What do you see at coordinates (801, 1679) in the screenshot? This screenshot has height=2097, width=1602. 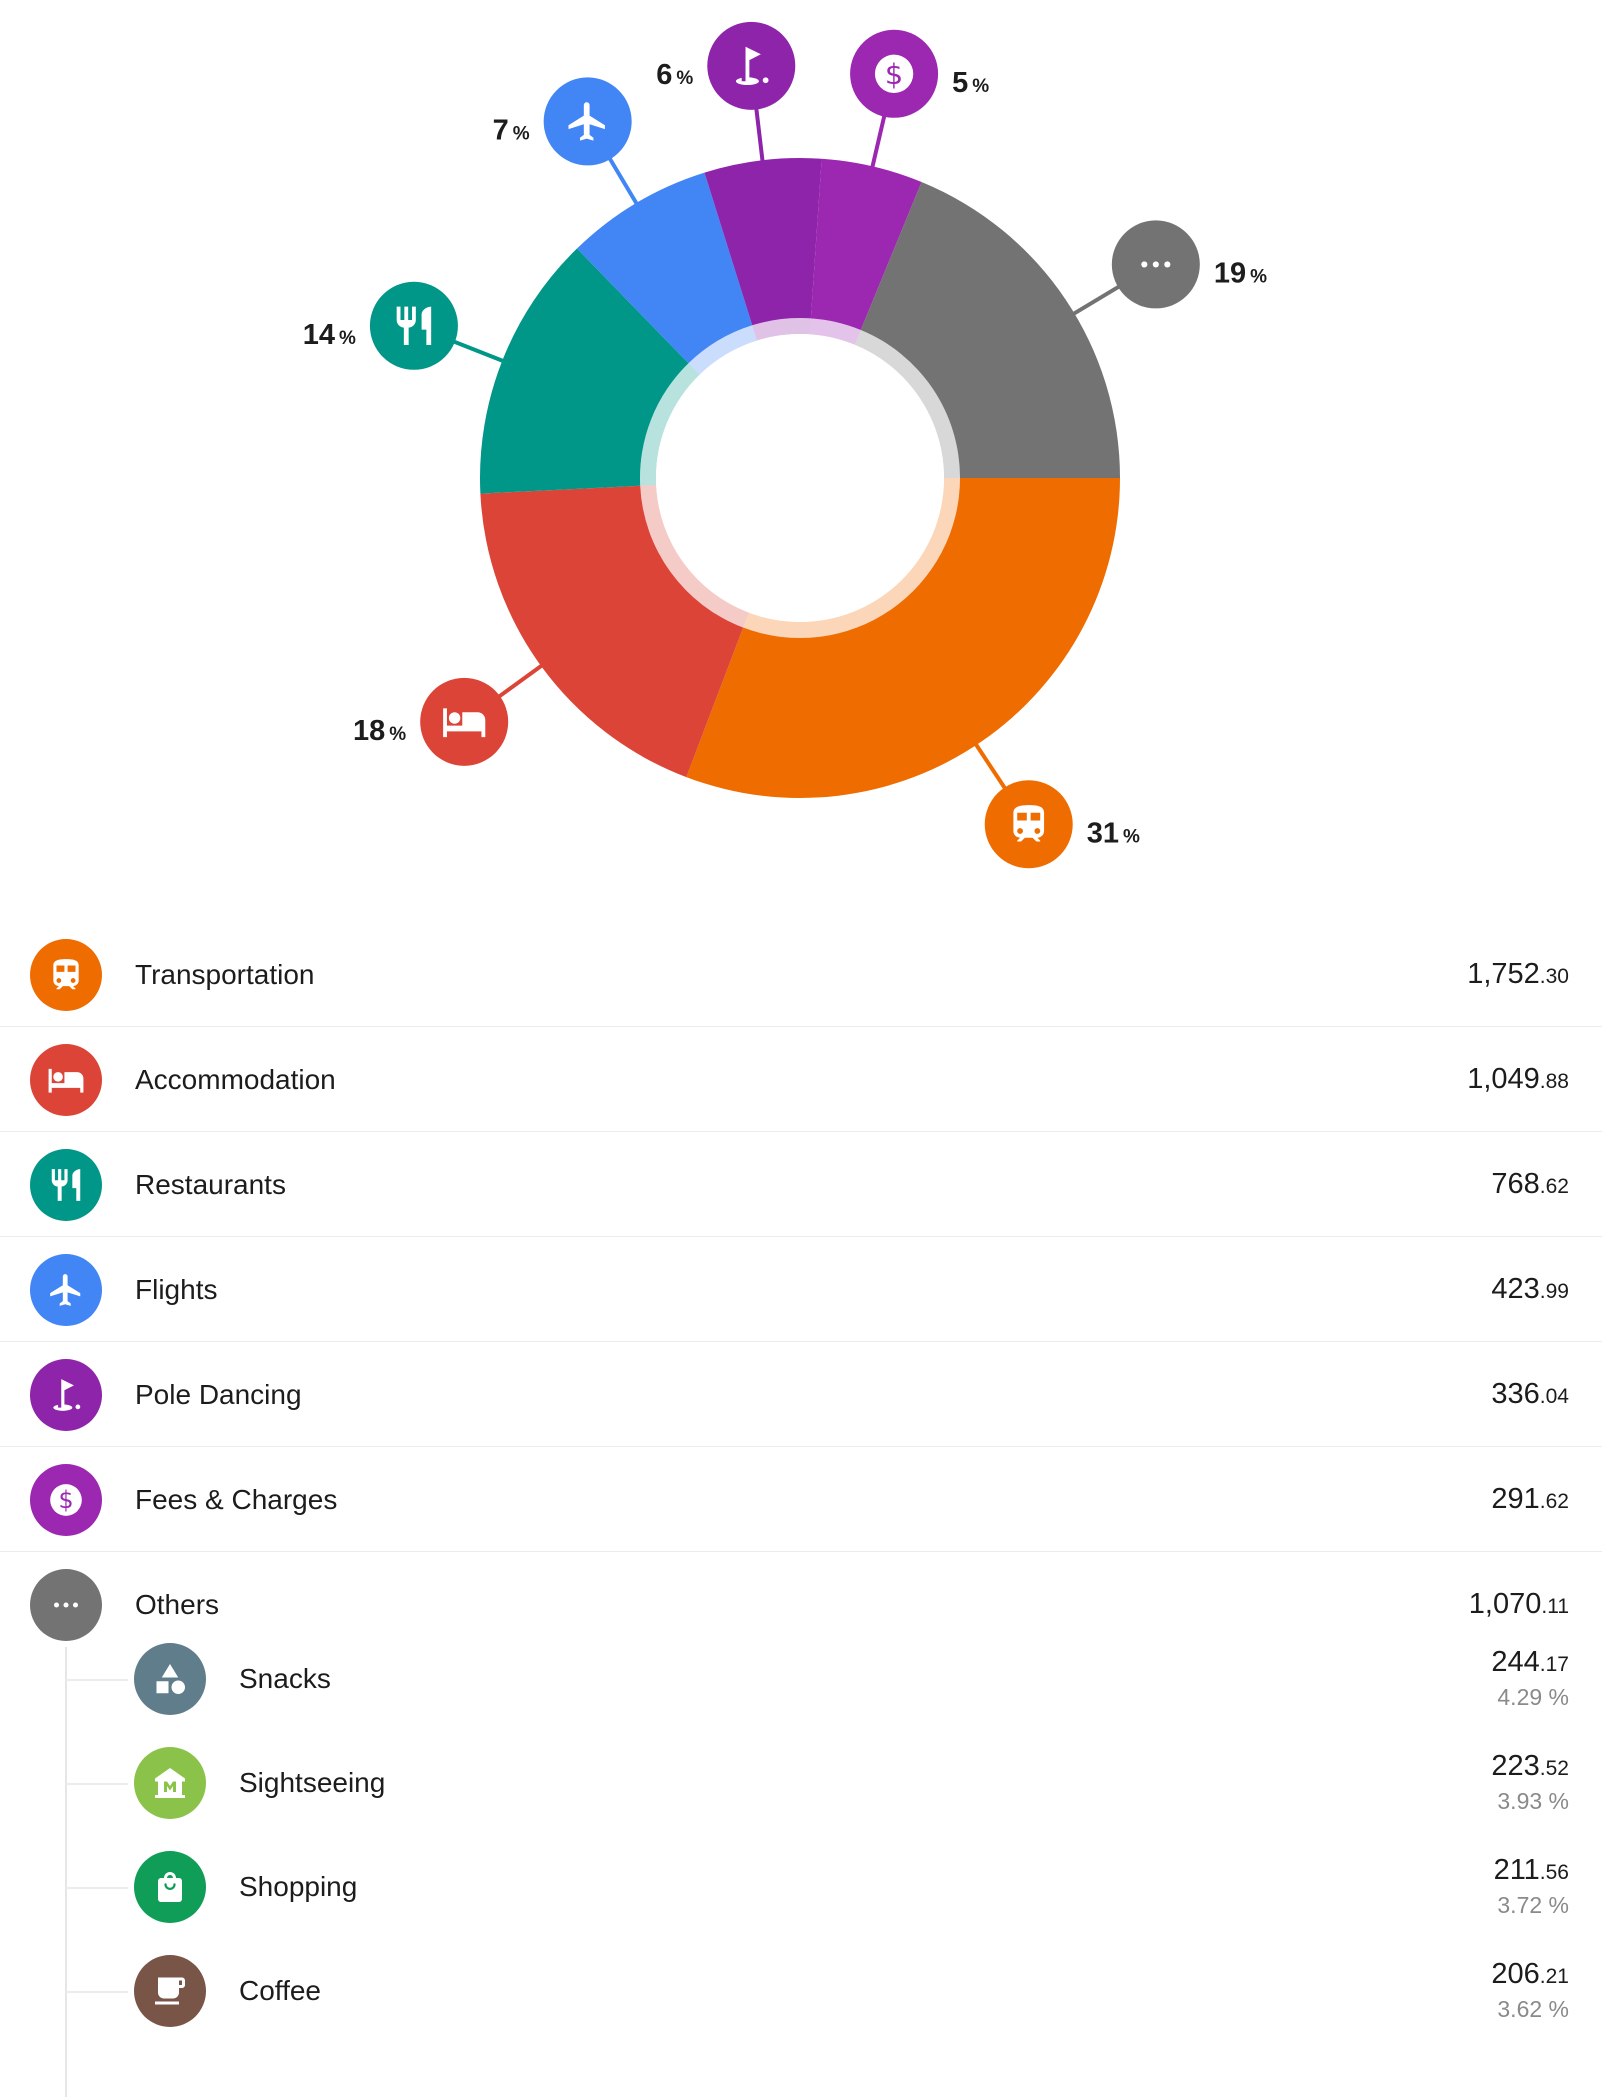 I see `list-item-snacks: Snacks 244.17 4.29 %` at bounding box center [801, 1679].